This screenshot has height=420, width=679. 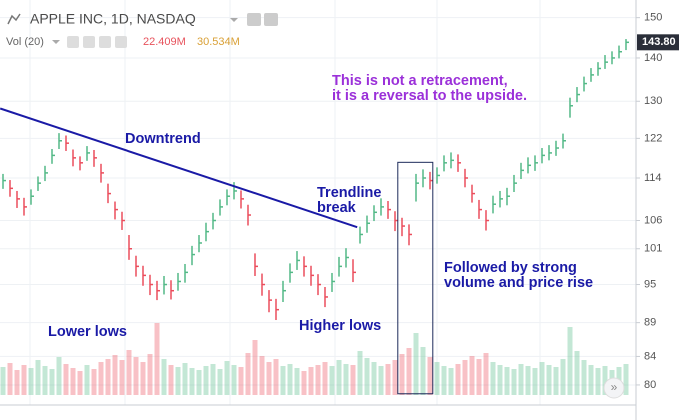 What do you see at coordinates (429, 96) in the screenshot?
I see `annotation: it is a reversal to the upside.` at bounding box center [429, 96].